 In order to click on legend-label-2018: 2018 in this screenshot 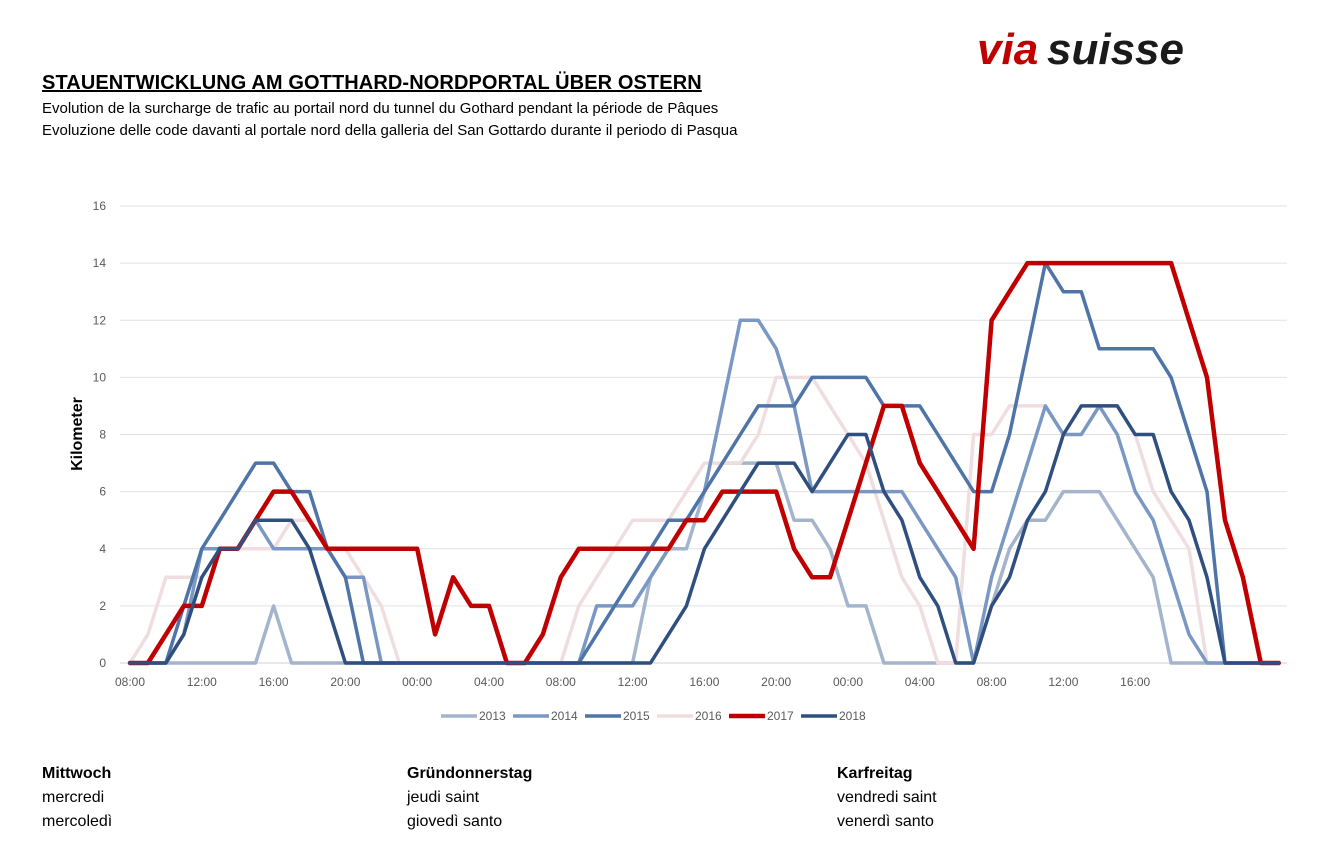, I will do `click(852, 716)`.